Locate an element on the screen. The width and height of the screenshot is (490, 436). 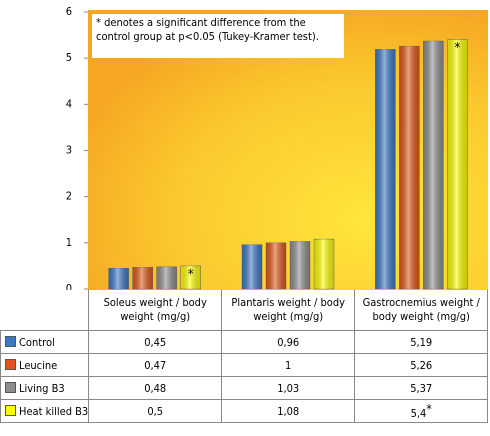
table-row: Leucine 0,47 1 5,26 is located at coordinates (244, 365).